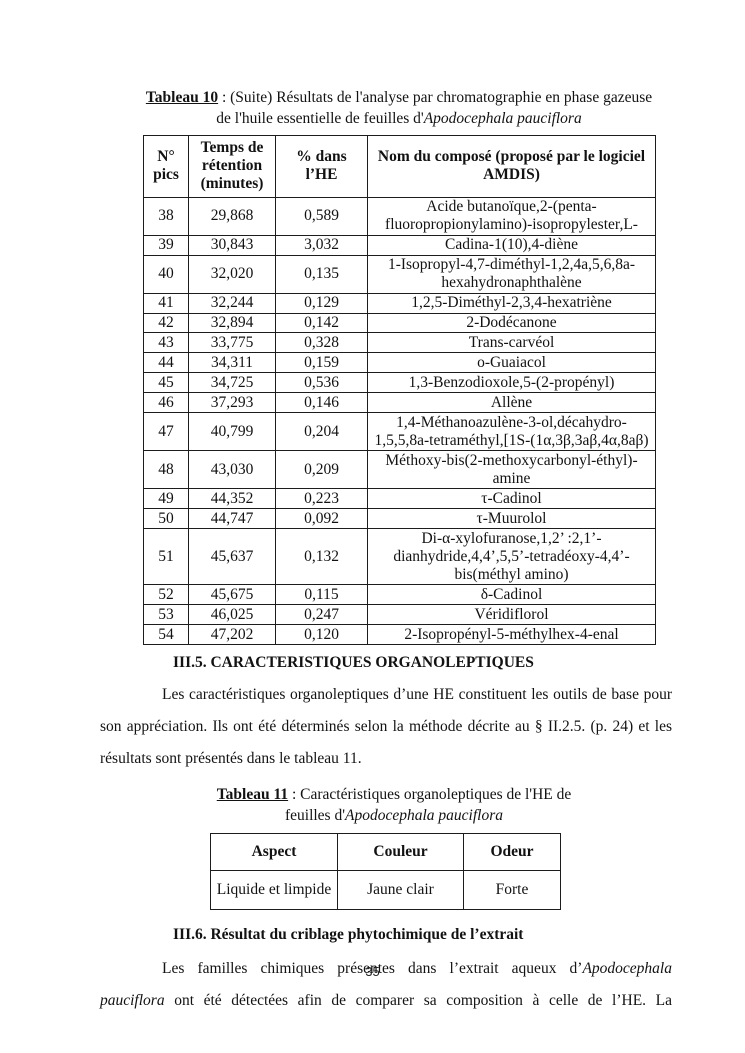 The image size is (745, 1053). What do you see at coordinates (512, 889) in the screenshot?
I see `cell-odeur: Forte` at bounding box center [512, 889].